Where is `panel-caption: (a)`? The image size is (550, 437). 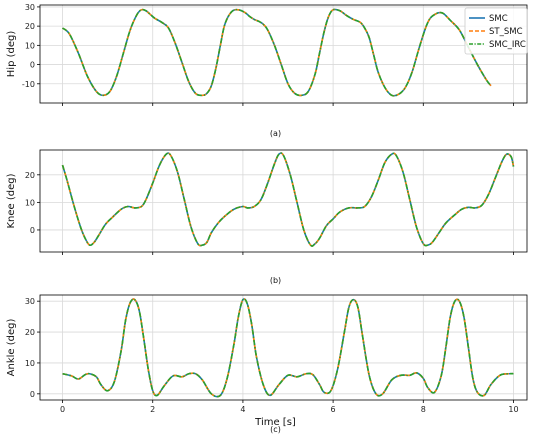 panel-caption: (a) is located at coordinates (275, 133).